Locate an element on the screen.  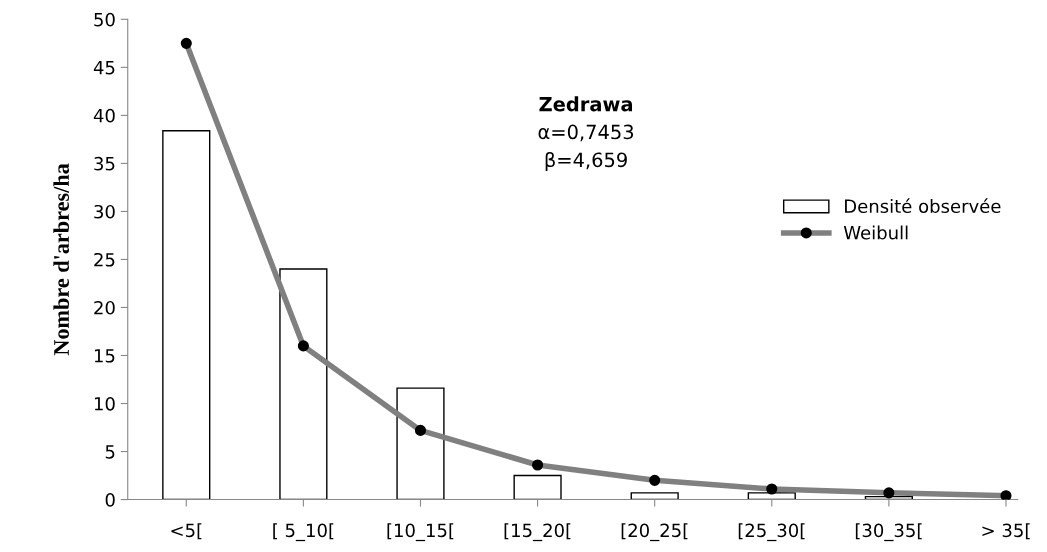
y-tick-label: 25 is located at coordinates (104, 259).